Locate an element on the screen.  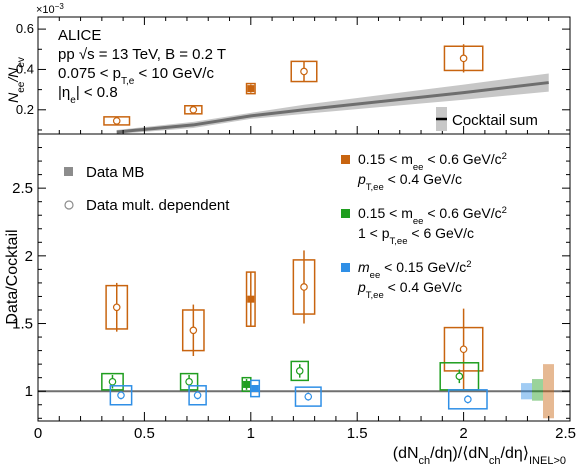
legend-green-marker is located at coordinates (345, 213).